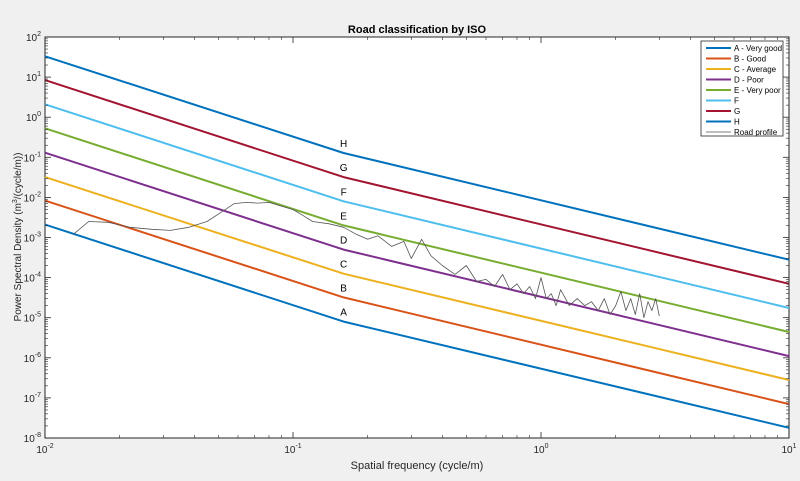 The height and width of the screenshot is (481, 800). I want to click on series-labels: A B C D E F G H, so click(344, 229).